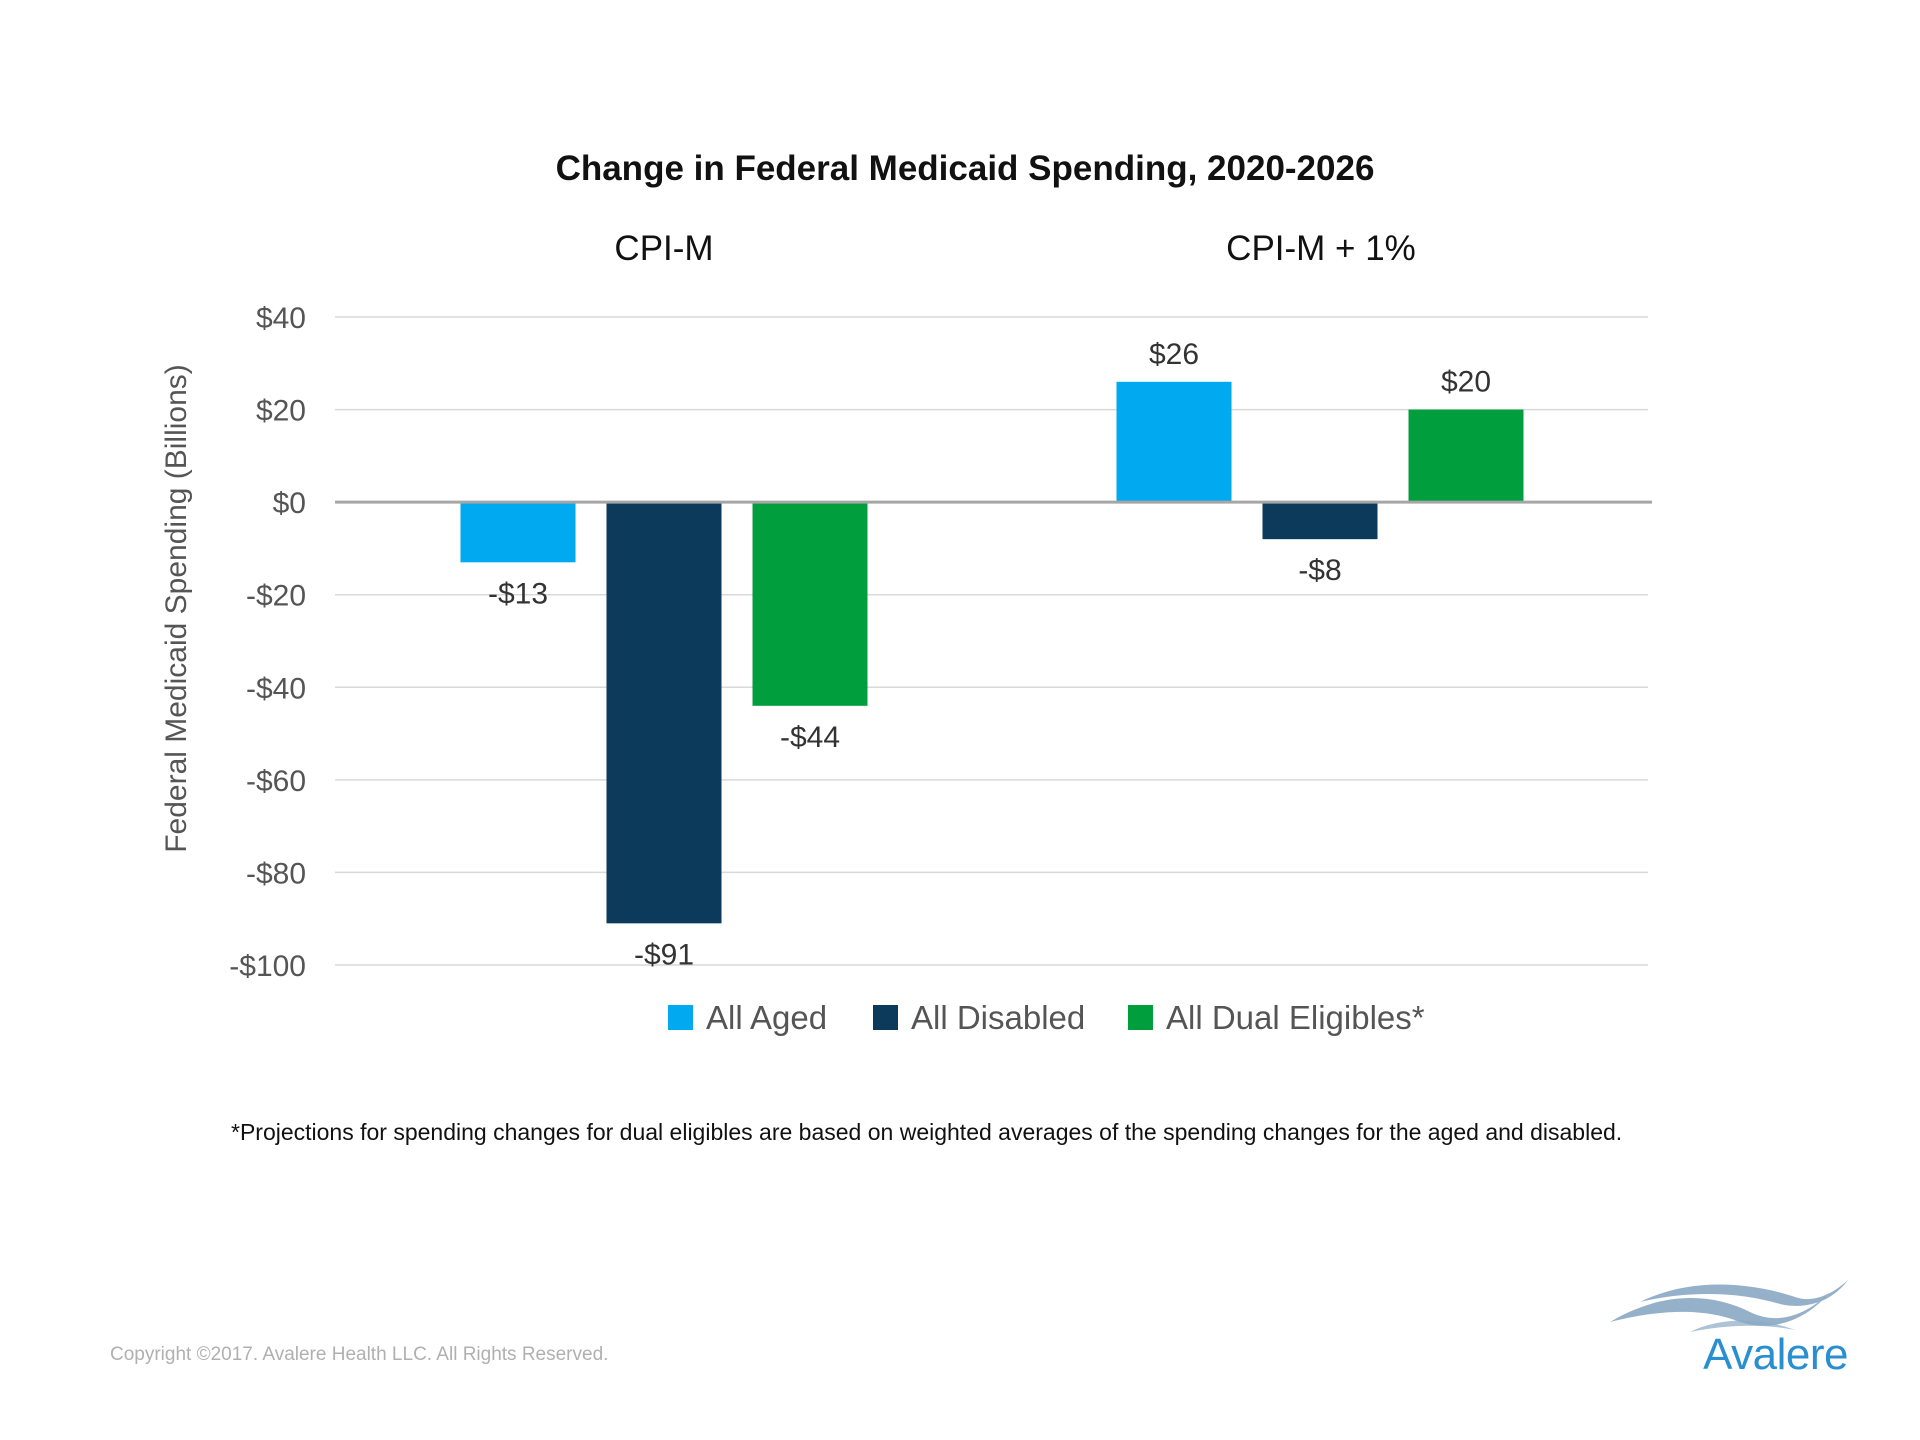 This screenshot has width=1920, height=1440. What do you see at coordinates (1174, 354) in the screenshot?
I see `data-label: $26` at bounding box center [1174, 354].